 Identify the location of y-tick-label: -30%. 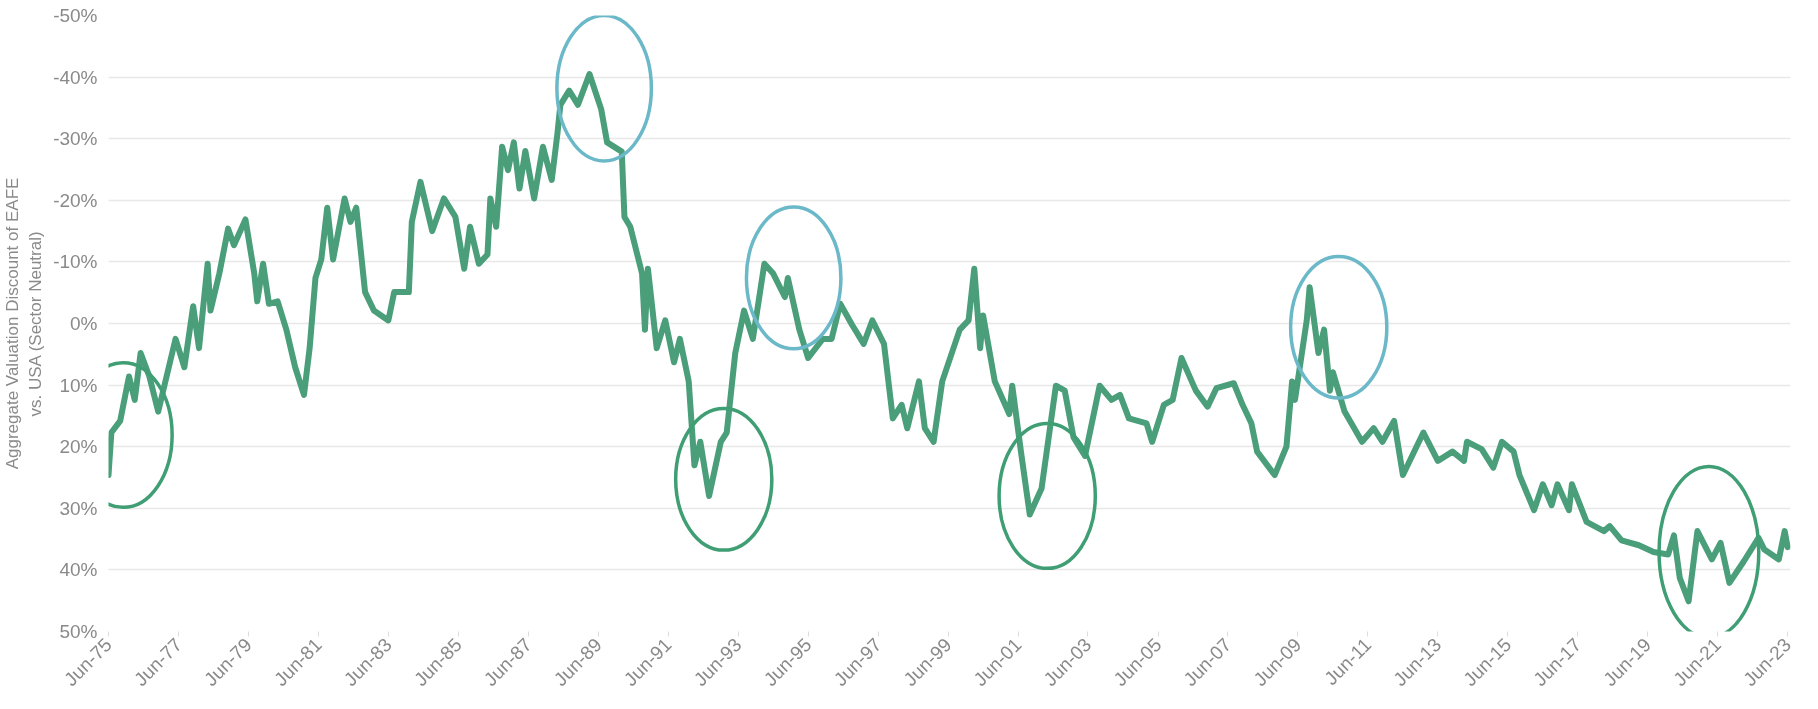
(75, 139).